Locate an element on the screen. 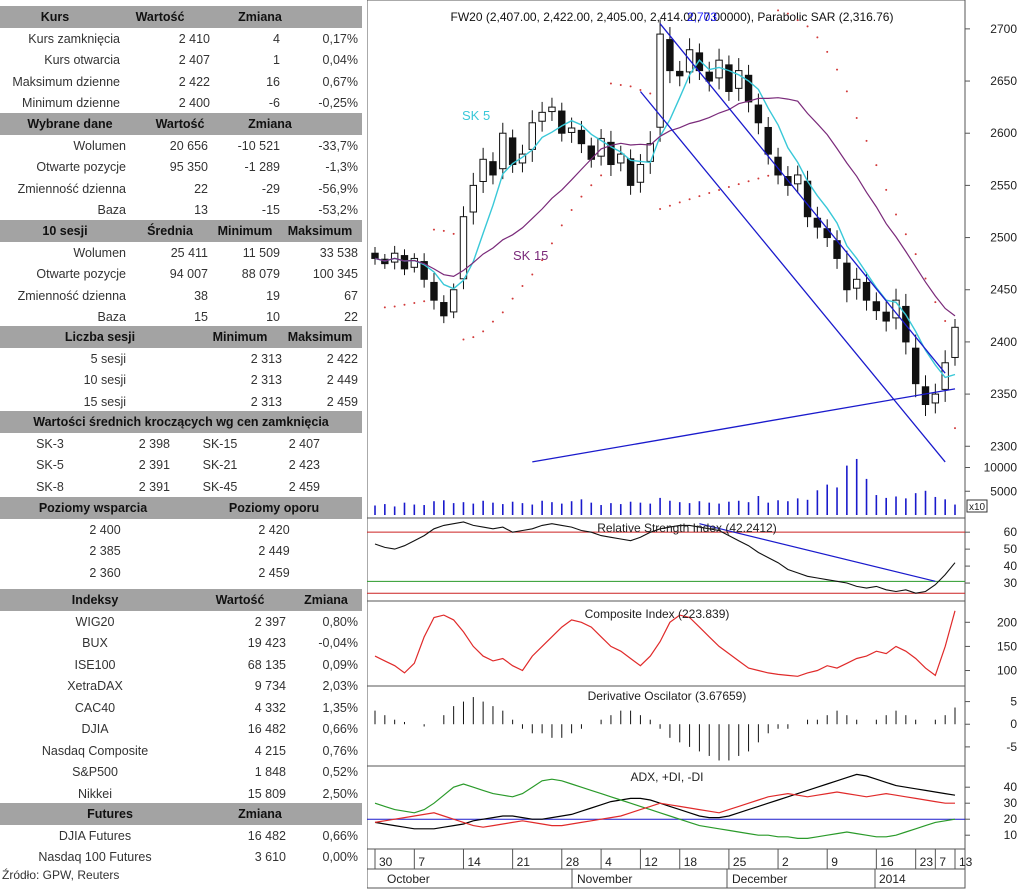 This screenshot has width=1025, height=893. table-cell: 2 449 is located at coordinates (342, 380).